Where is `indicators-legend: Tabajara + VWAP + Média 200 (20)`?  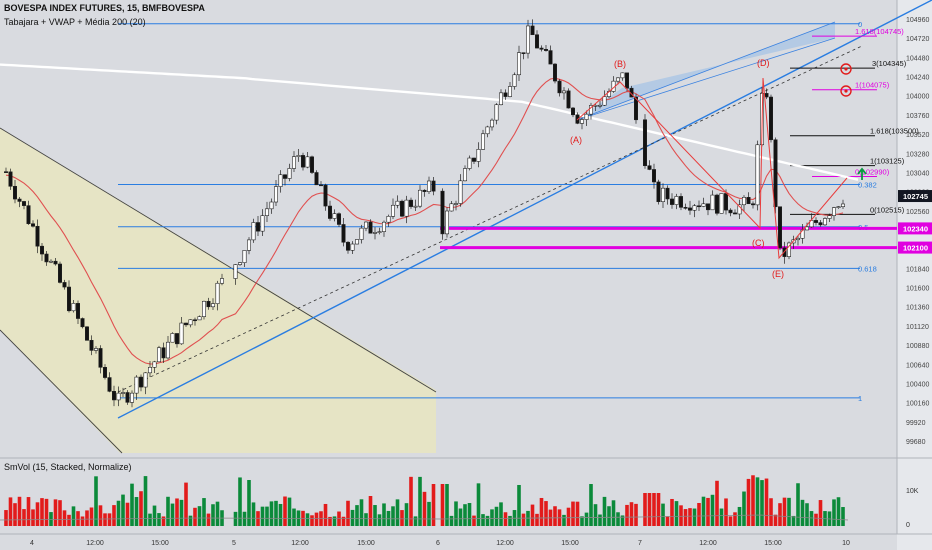
indicators-legend: Tabajara + VWAP + Média 200 (20) is located at coordinates (75, 22).